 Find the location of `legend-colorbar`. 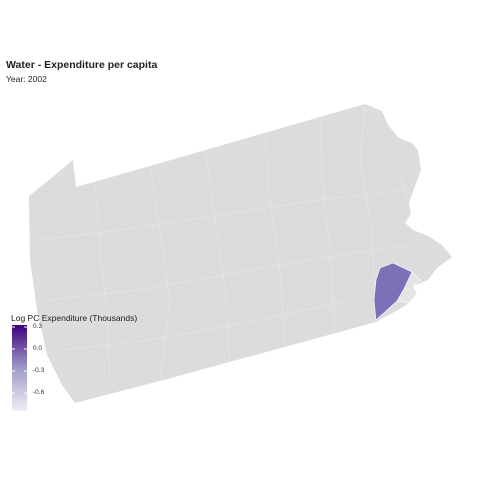

legend-colorbar is located at coordinates (19, 368).